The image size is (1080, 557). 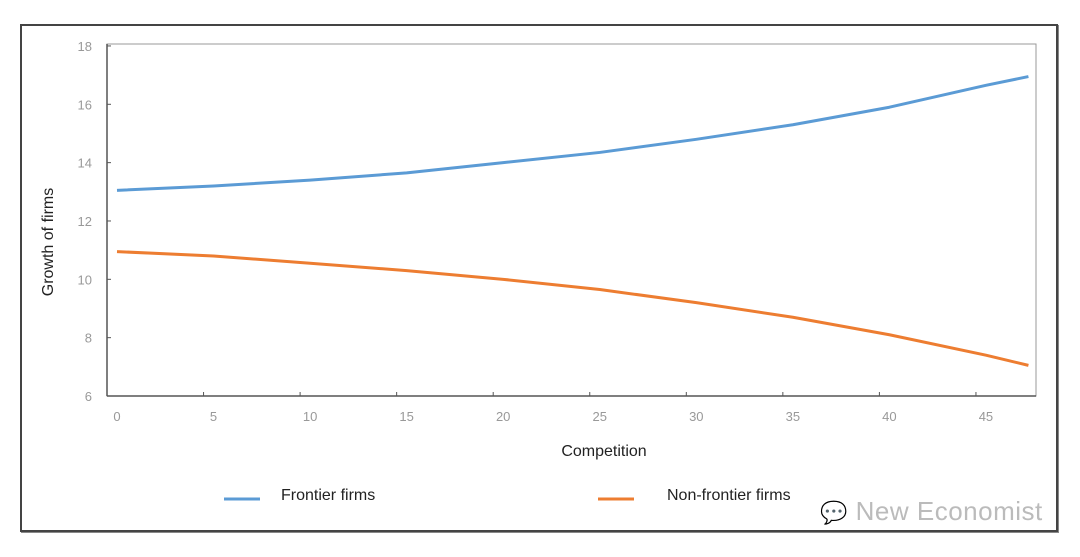 What do you see at coordinates (603, 451) in the screenshot?
I see `x-axis-label: Competition` at bounding box center [603, 451].